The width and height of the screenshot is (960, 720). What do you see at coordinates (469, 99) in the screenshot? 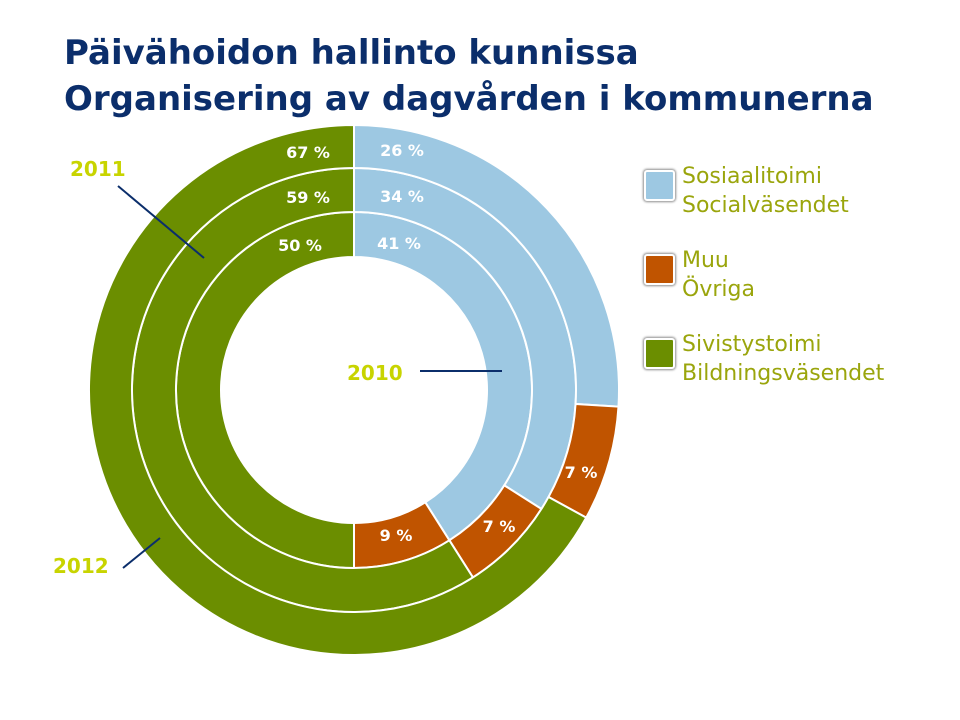
I see `title-swedish: Organisering av dagvården i kommunerna` at bounding box center [469, 99].